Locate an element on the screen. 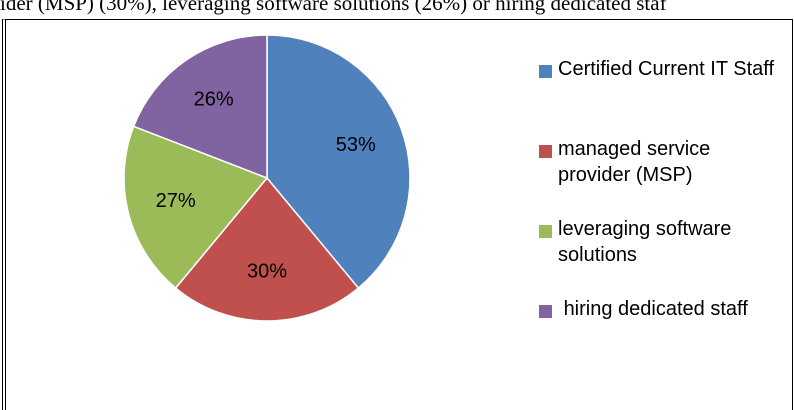 This screenshot has height=410, width=794. data-label: 53% is located at coordinates (356, 145).